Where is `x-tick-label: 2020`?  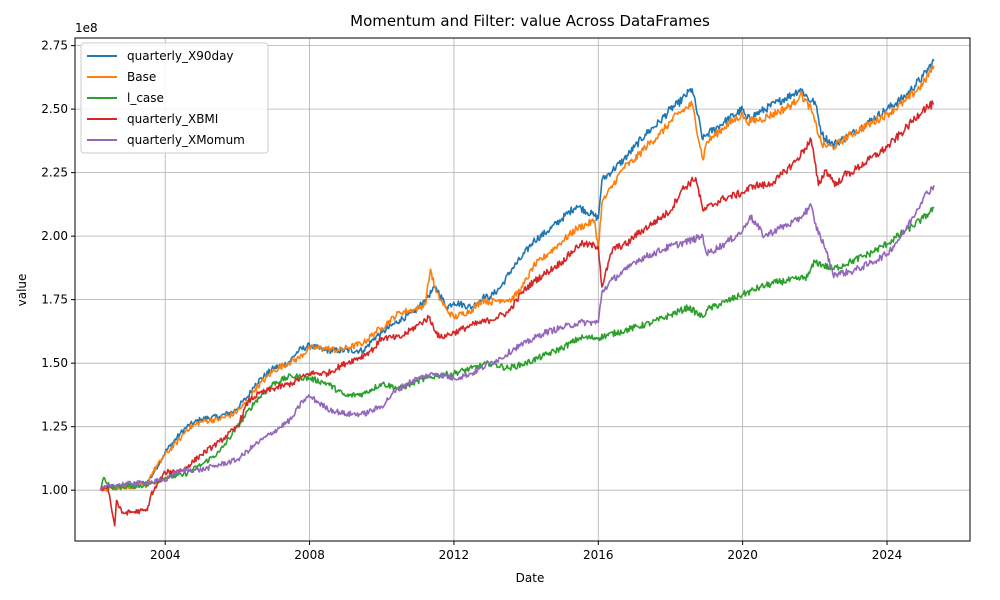
x-tick-label: 2020 is located at coordinates (742, 555).